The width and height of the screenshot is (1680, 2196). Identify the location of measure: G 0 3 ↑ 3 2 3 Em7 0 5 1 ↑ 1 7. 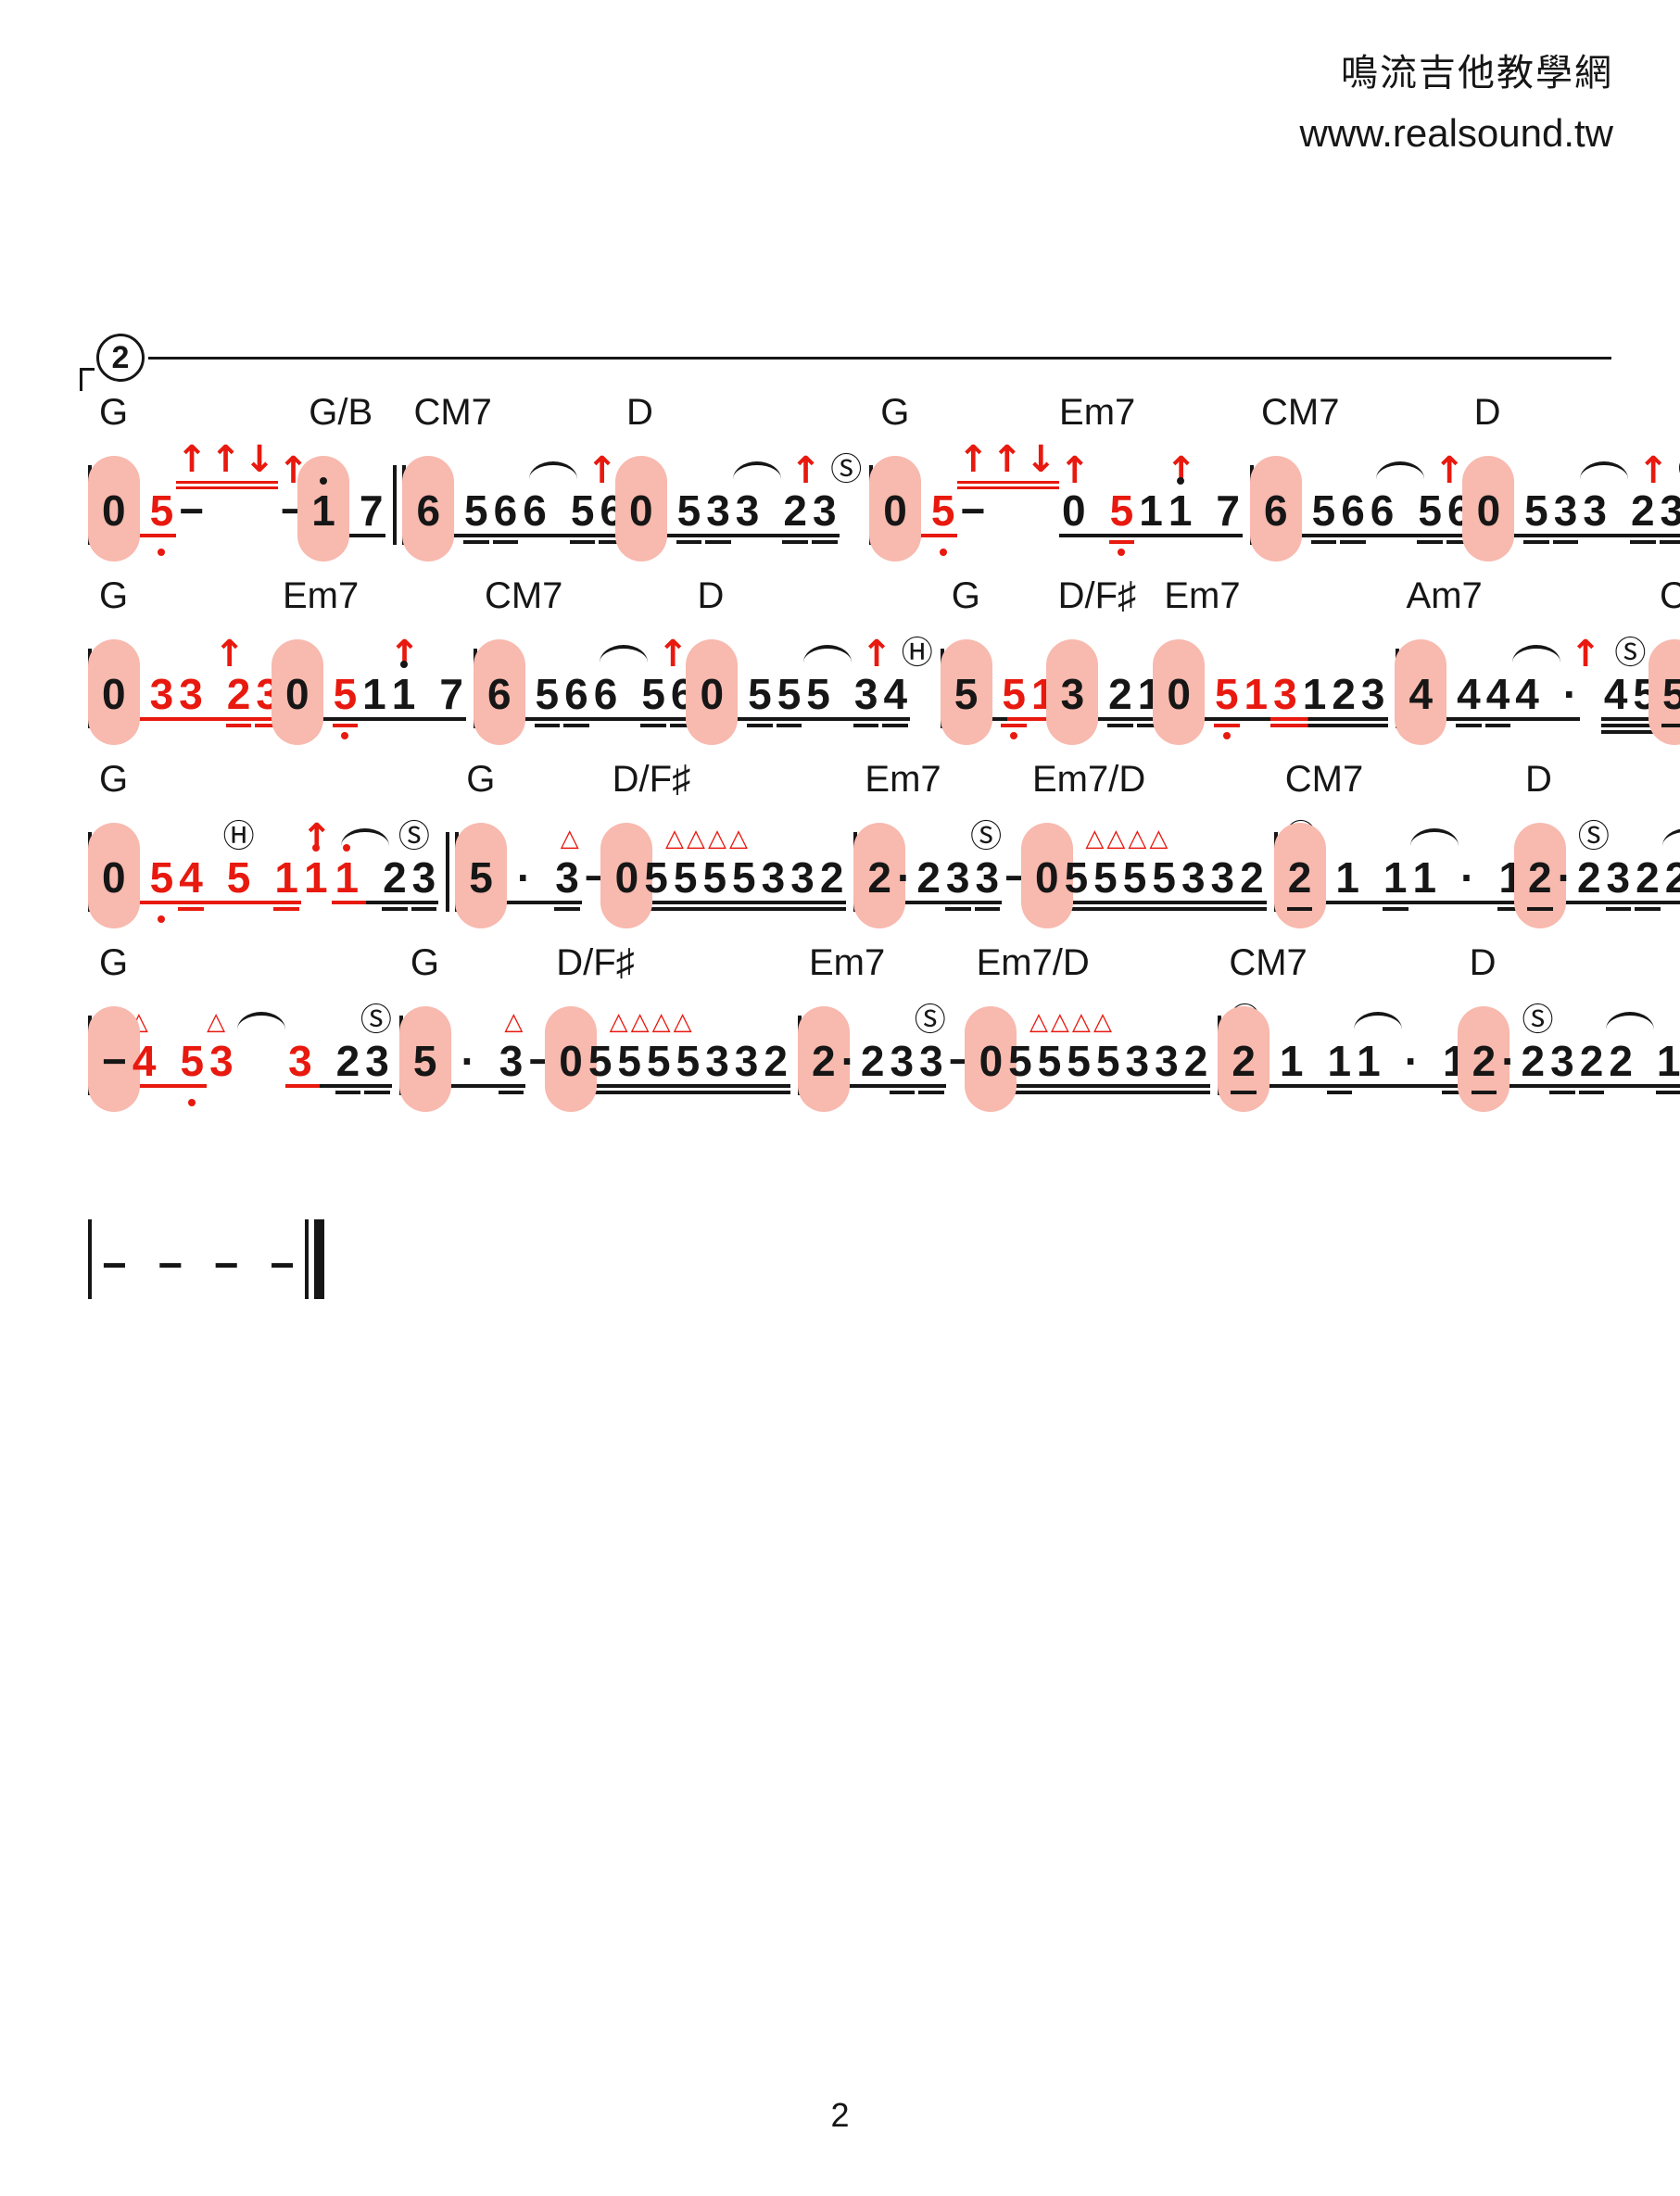
(283, 655).